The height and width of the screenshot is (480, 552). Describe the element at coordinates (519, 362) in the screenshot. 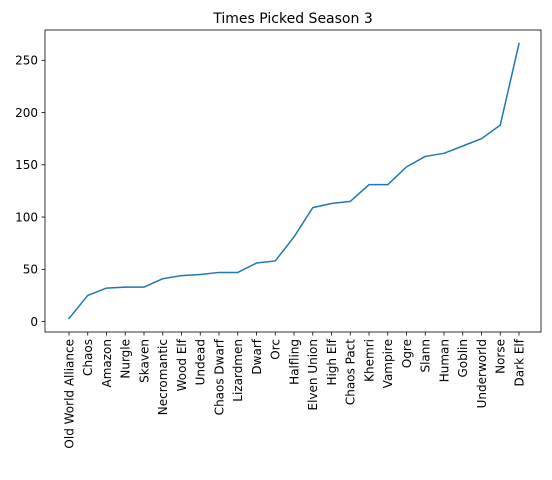

I see `x-tick-label: Dark Elf` at that location.